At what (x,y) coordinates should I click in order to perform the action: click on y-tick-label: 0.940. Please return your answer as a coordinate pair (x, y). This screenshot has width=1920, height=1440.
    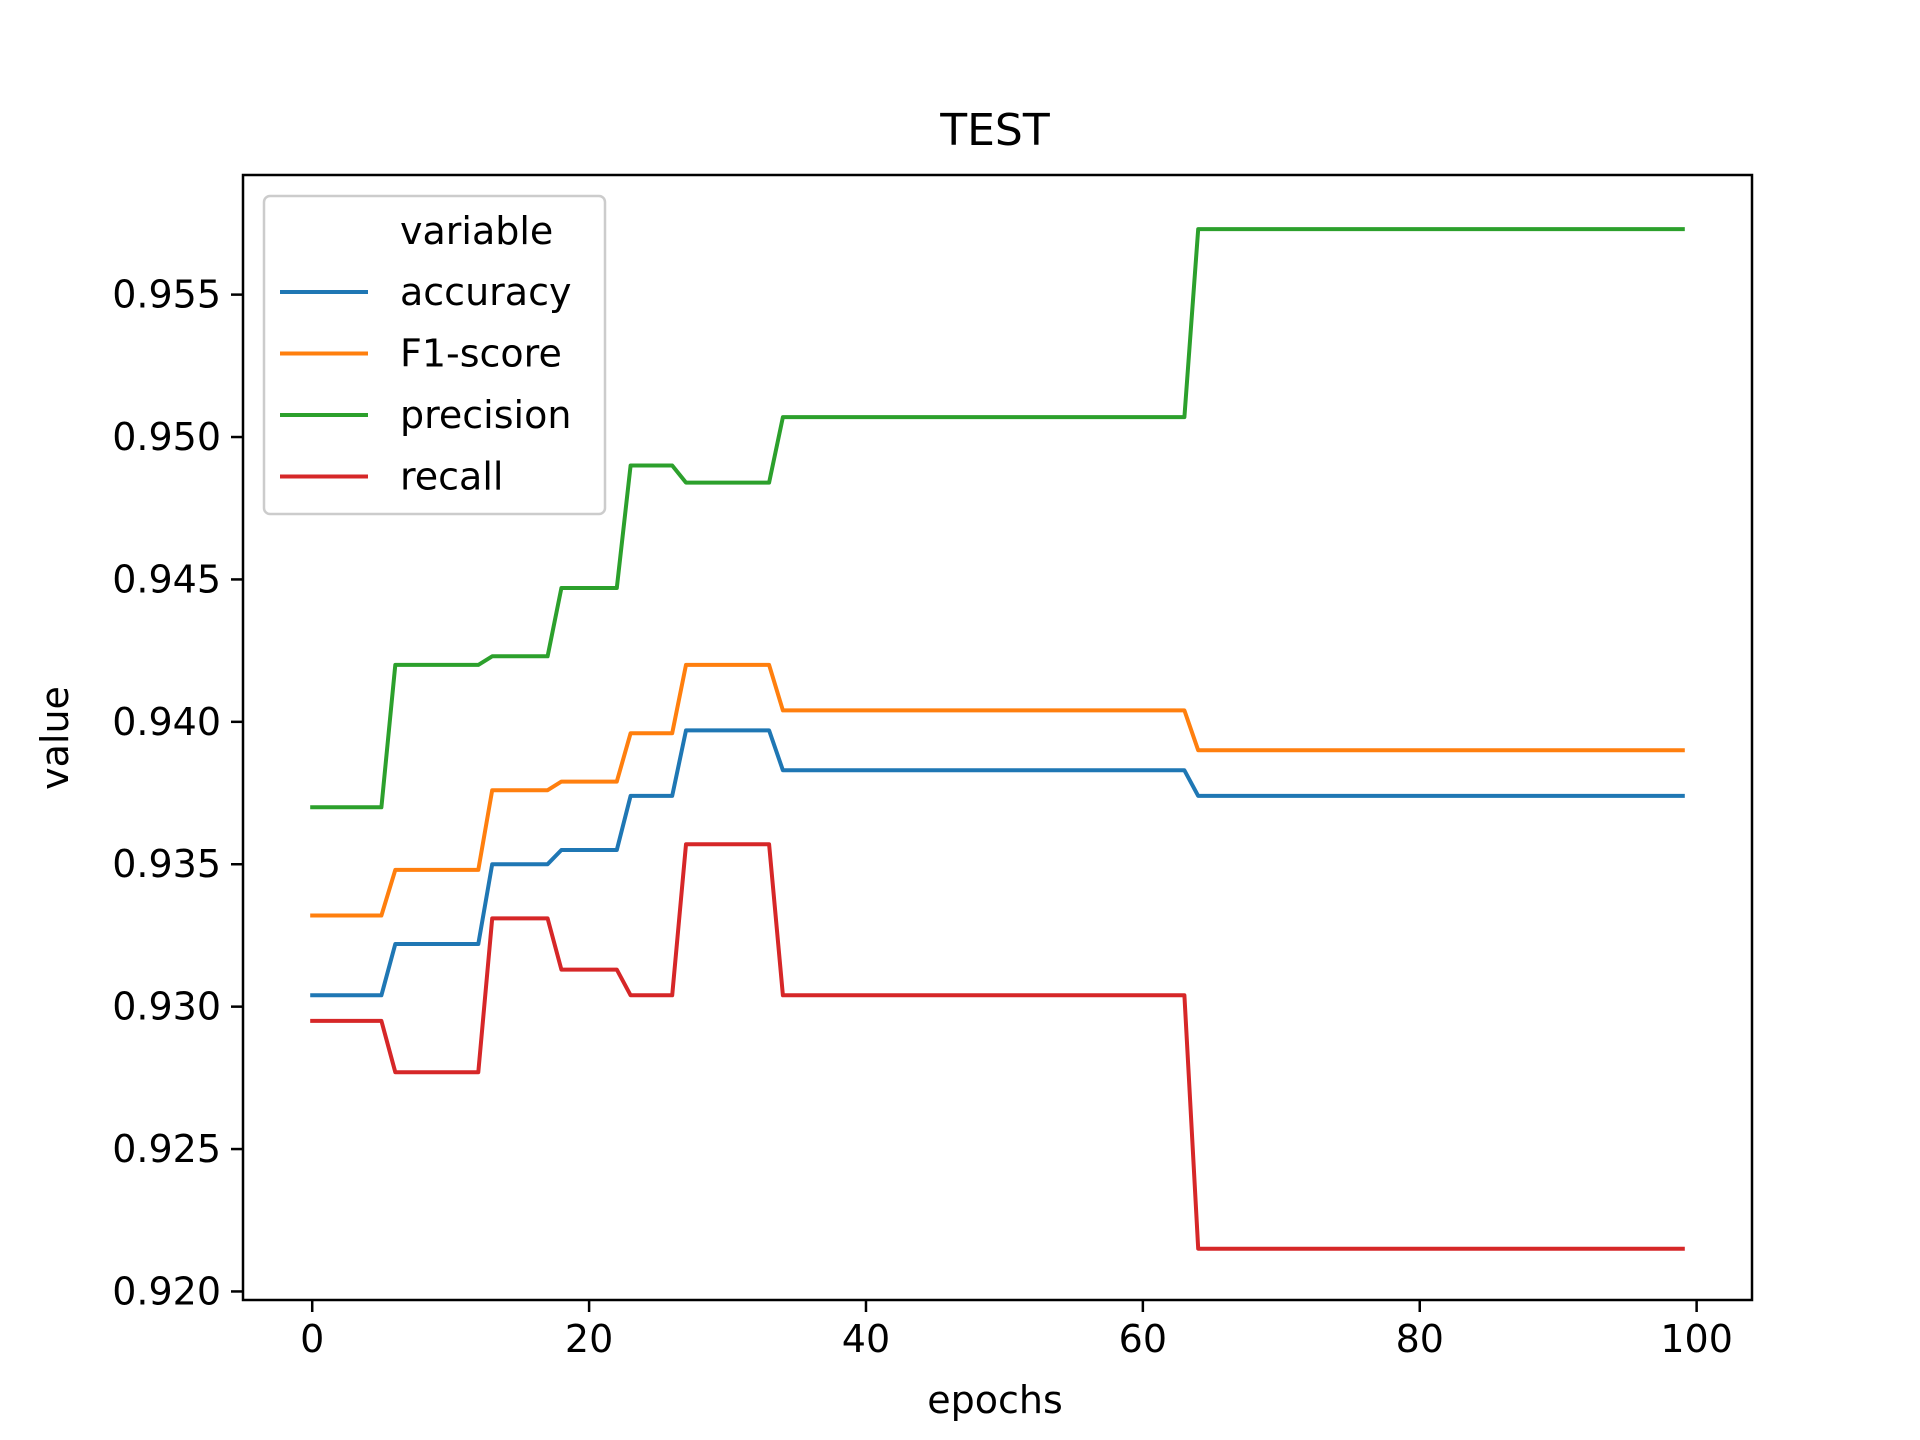
    Looking at the image, I should click on (166, 722).